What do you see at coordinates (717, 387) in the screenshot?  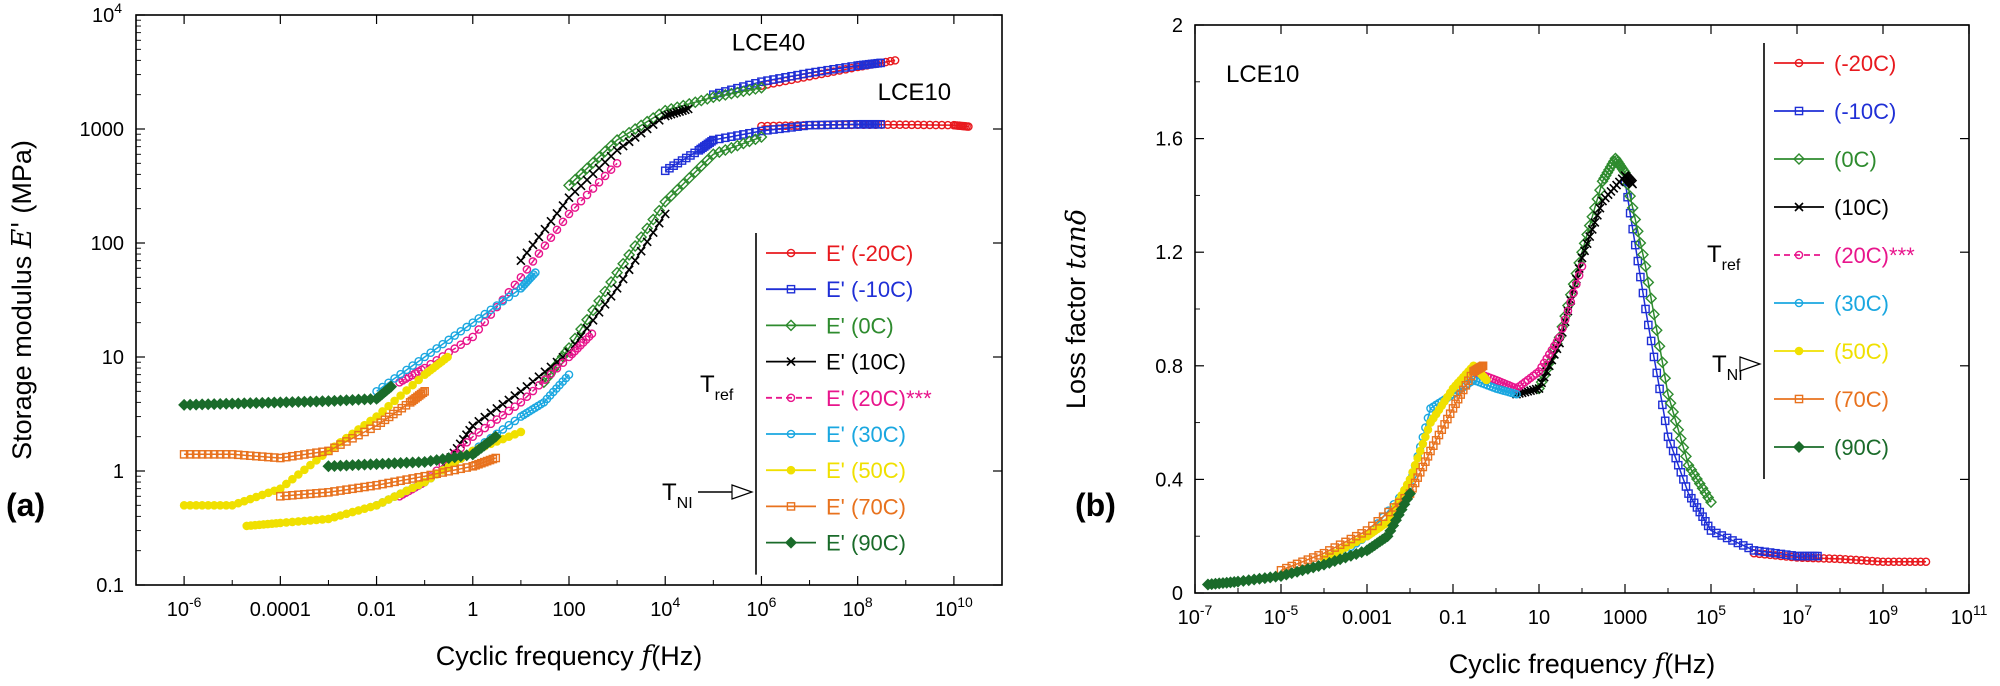 I see `a-tref-label: Tref` at bounding box center [717, 387].